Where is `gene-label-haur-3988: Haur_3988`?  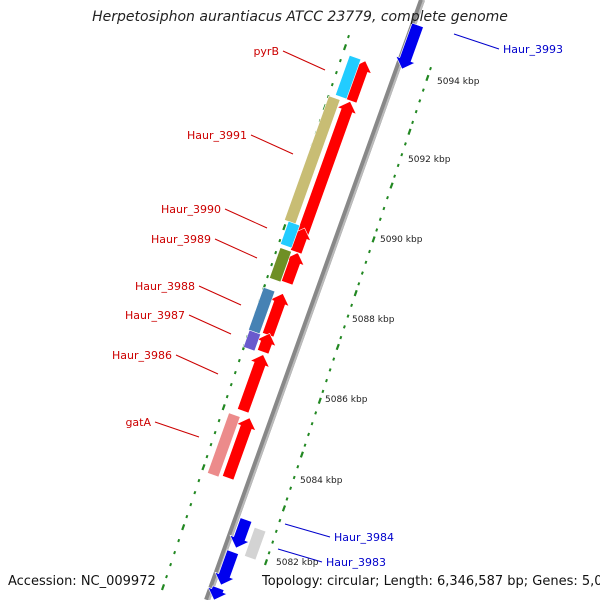 gene-label-haur-3988: Haur_3988 is located at coordinates (165, 286).